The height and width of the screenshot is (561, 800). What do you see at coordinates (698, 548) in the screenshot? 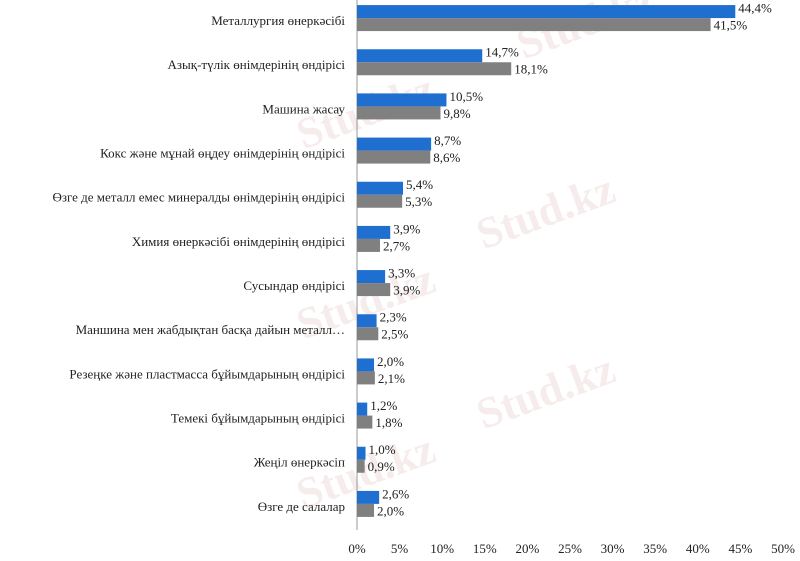
I see `x-tick-label: 40%` at bounding box center [698, 548].